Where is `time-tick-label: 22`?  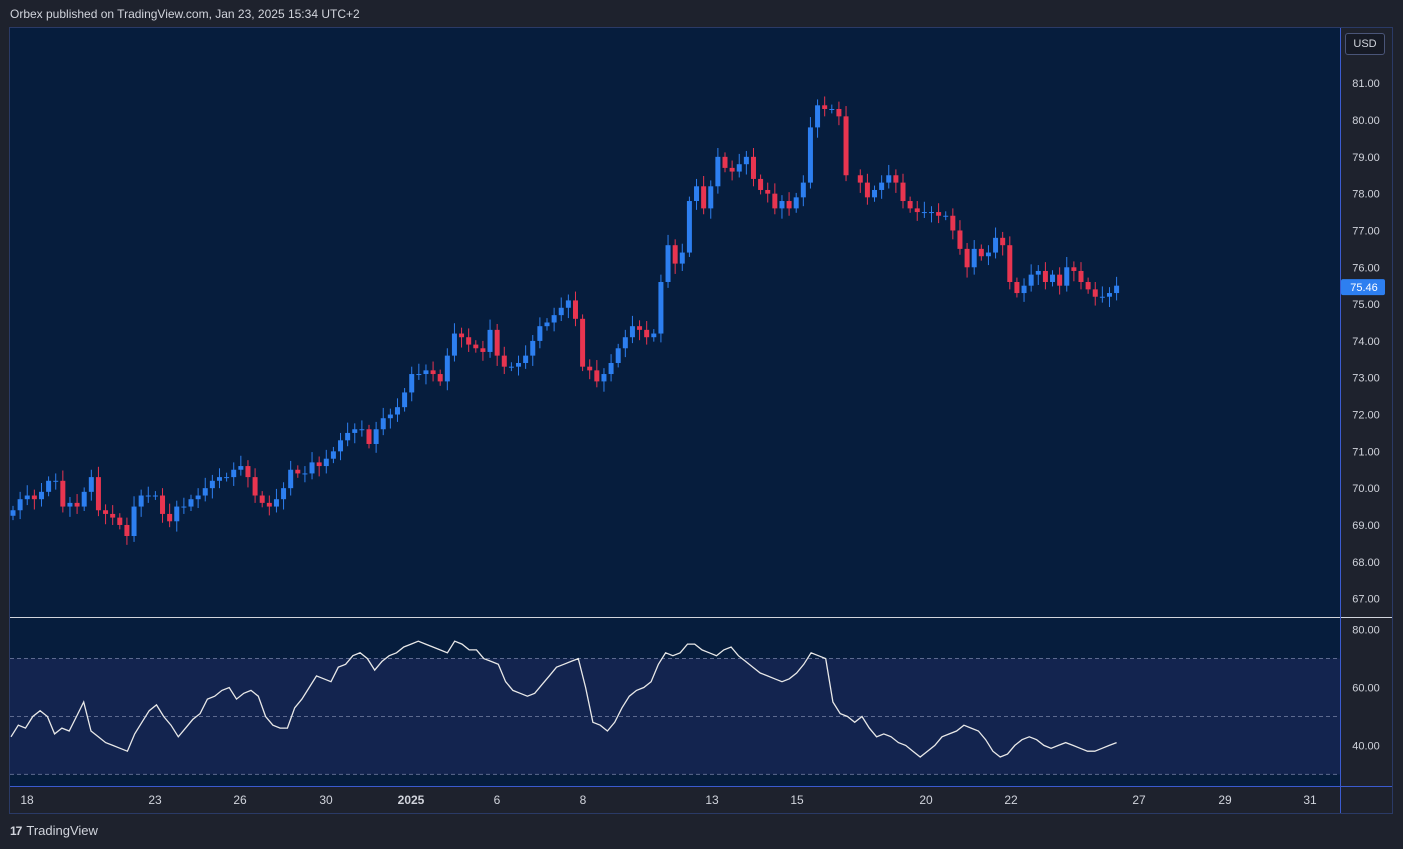 time-tick-label: 22 is located at coordinates (1011, 800).